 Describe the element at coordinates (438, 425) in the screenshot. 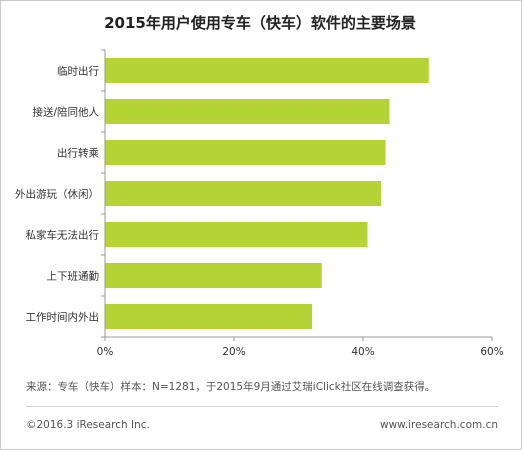

I see `website-text: www.iresearch.com.cn` at that location.